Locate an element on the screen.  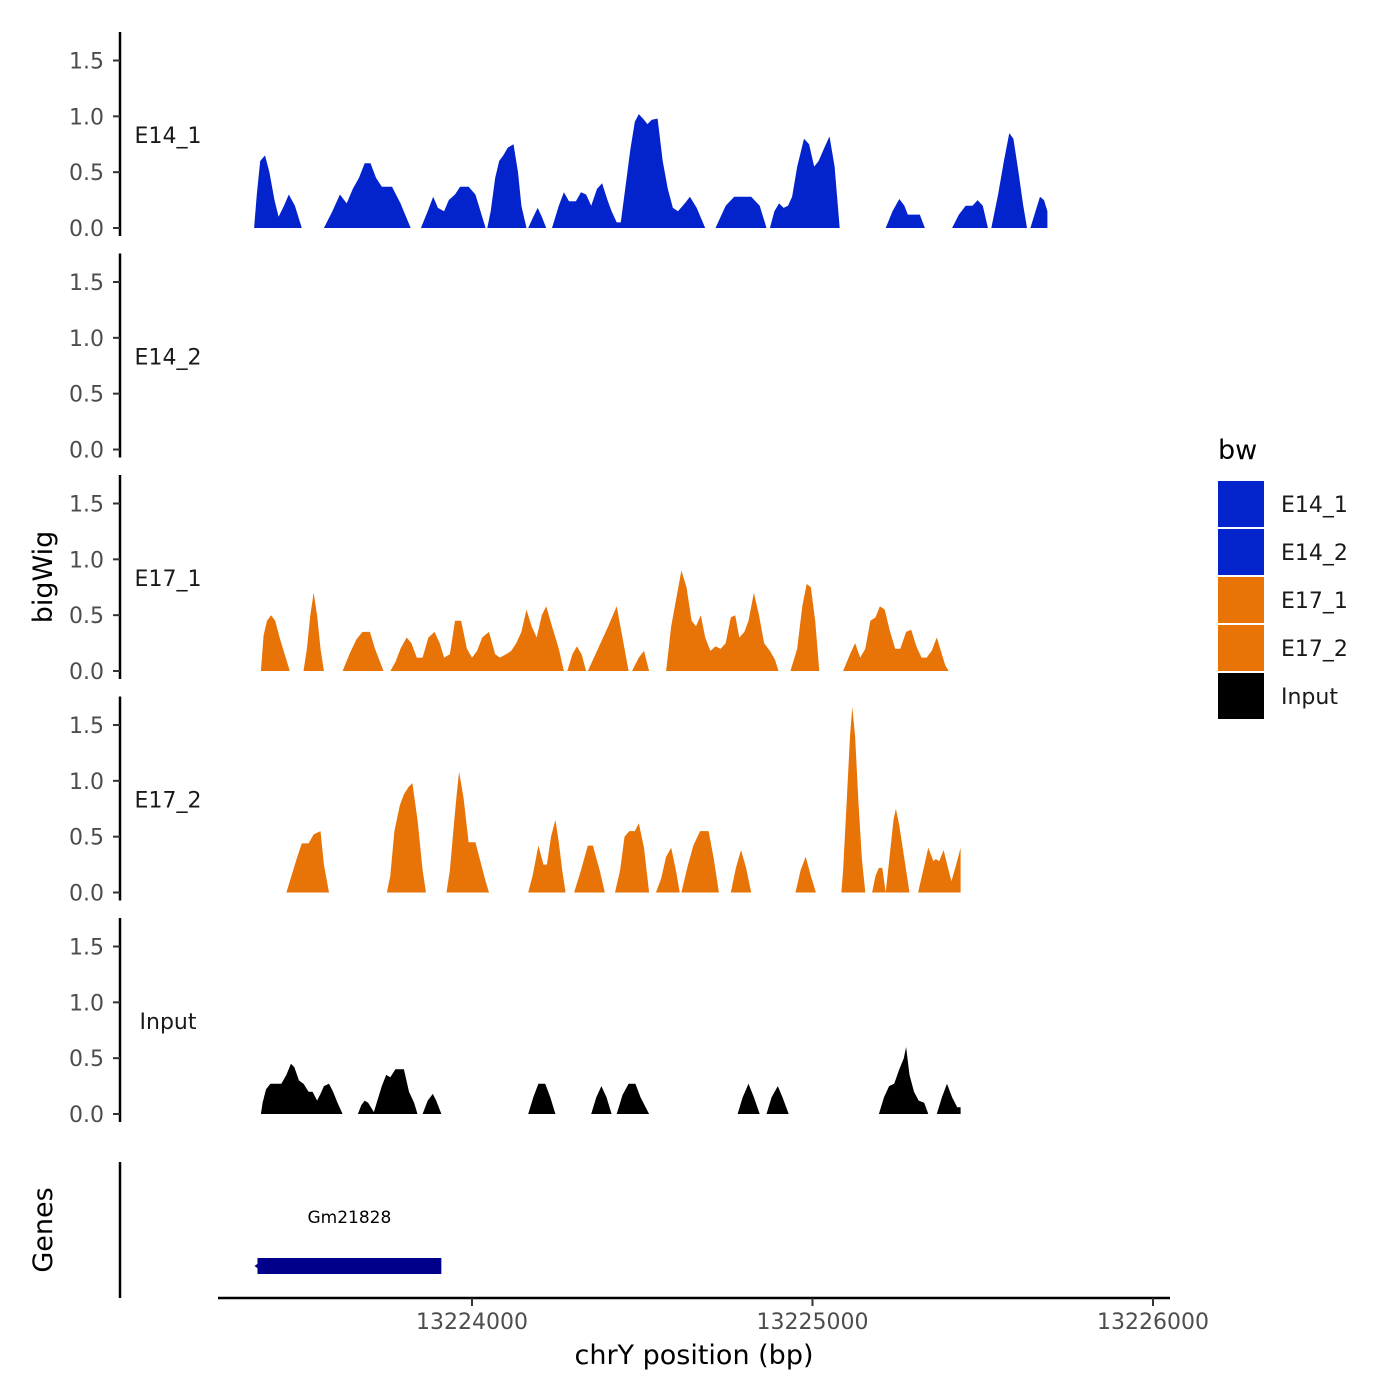
legend-label: E14_1 is located at coordinates (1314, 505).